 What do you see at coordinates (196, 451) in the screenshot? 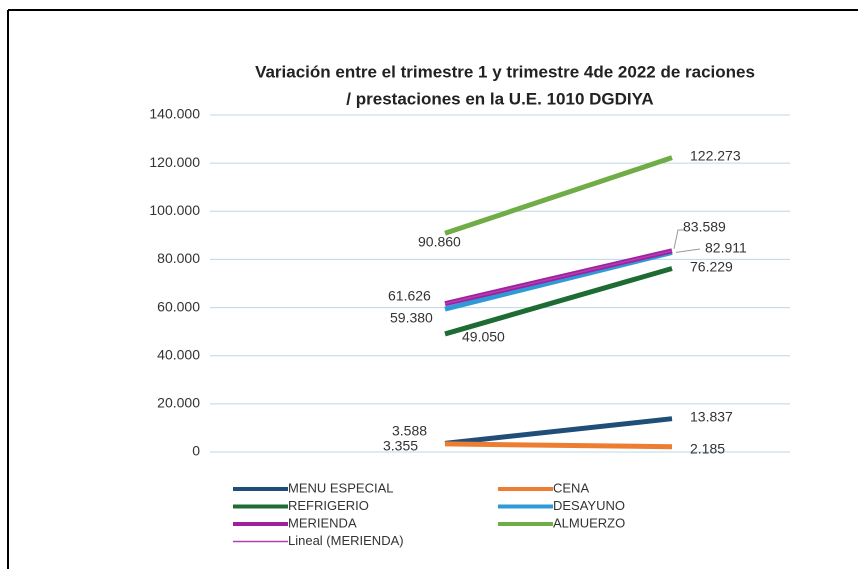
I see `y-tick-label: 0` at bounding box center [196, 451].